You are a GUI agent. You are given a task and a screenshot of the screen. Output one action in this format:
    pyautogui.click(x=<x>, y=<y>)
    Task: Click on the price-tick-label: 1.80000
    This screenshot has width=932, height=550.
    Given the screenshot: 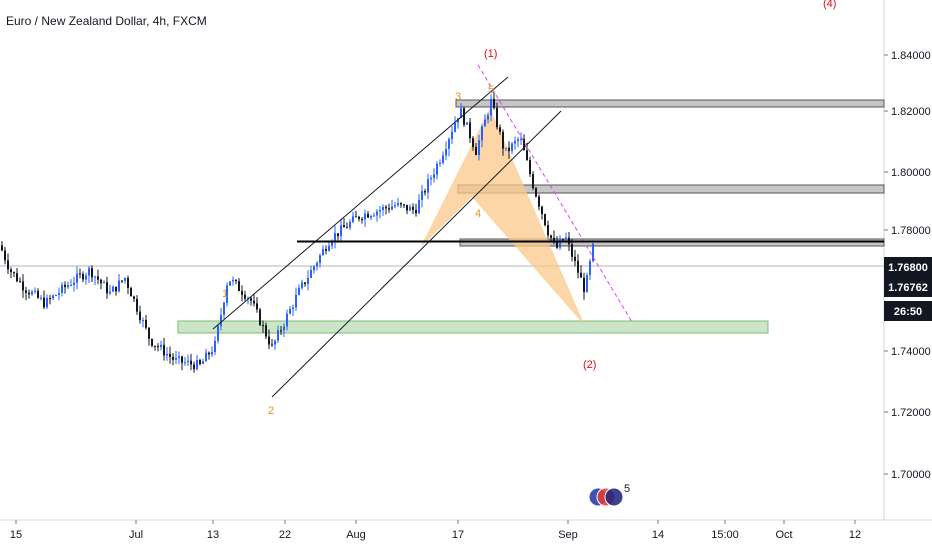 What is the action you would take?
    pyautogui.click(x=911, y=173)
    